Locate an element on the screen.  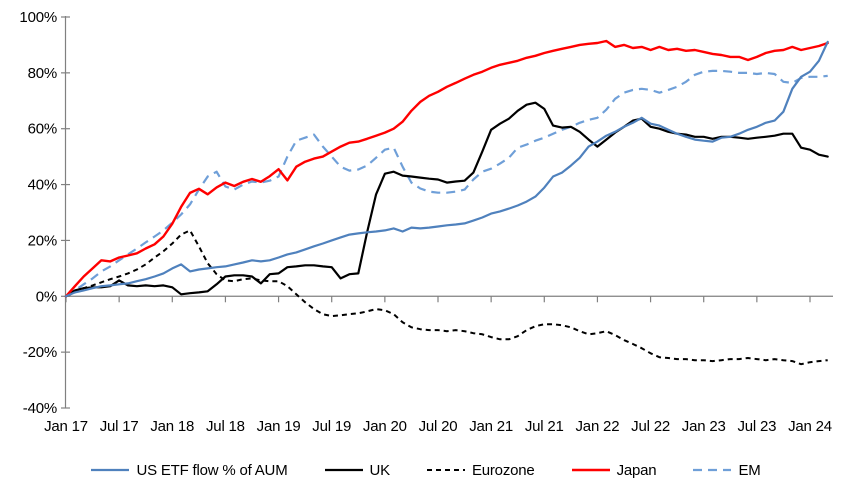
chart-legend: US ETF flow % of AUM UK Eurozone Japan EM is located at coordinates (426, 470).